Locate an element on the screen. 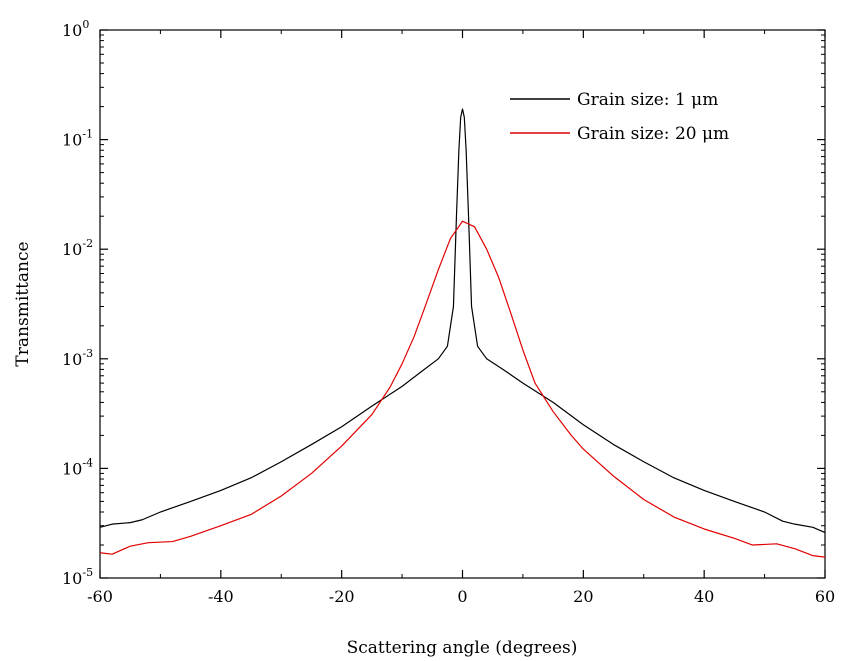 The width and height of the screenshot is (841, 661). y-tick-label: 10⁰ is located at coordinates (75, 29).